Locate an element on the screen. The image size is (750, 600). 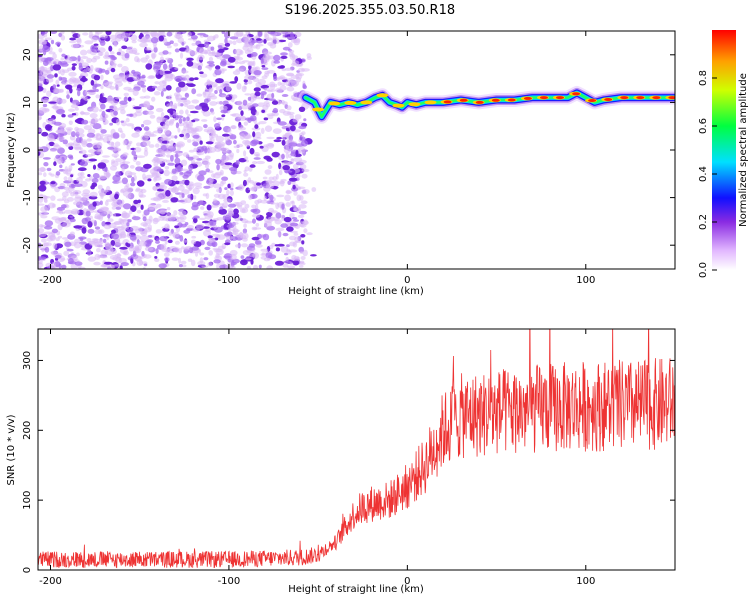
colorbar-tick-label: 0.0 is located at coordinates (703, 270).